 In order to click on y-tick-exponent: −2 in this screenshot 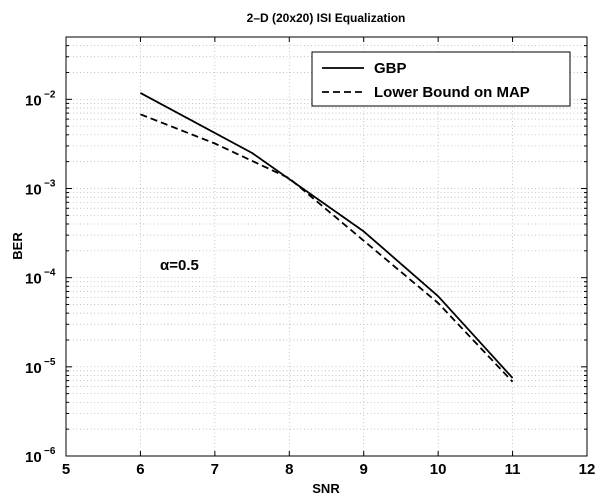, I will do `click(50, 94)`.